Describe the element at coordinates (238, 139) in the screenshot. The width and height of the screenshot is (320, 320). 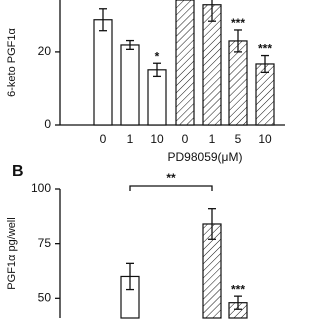
I see `x-tick-label: 5` at that location.